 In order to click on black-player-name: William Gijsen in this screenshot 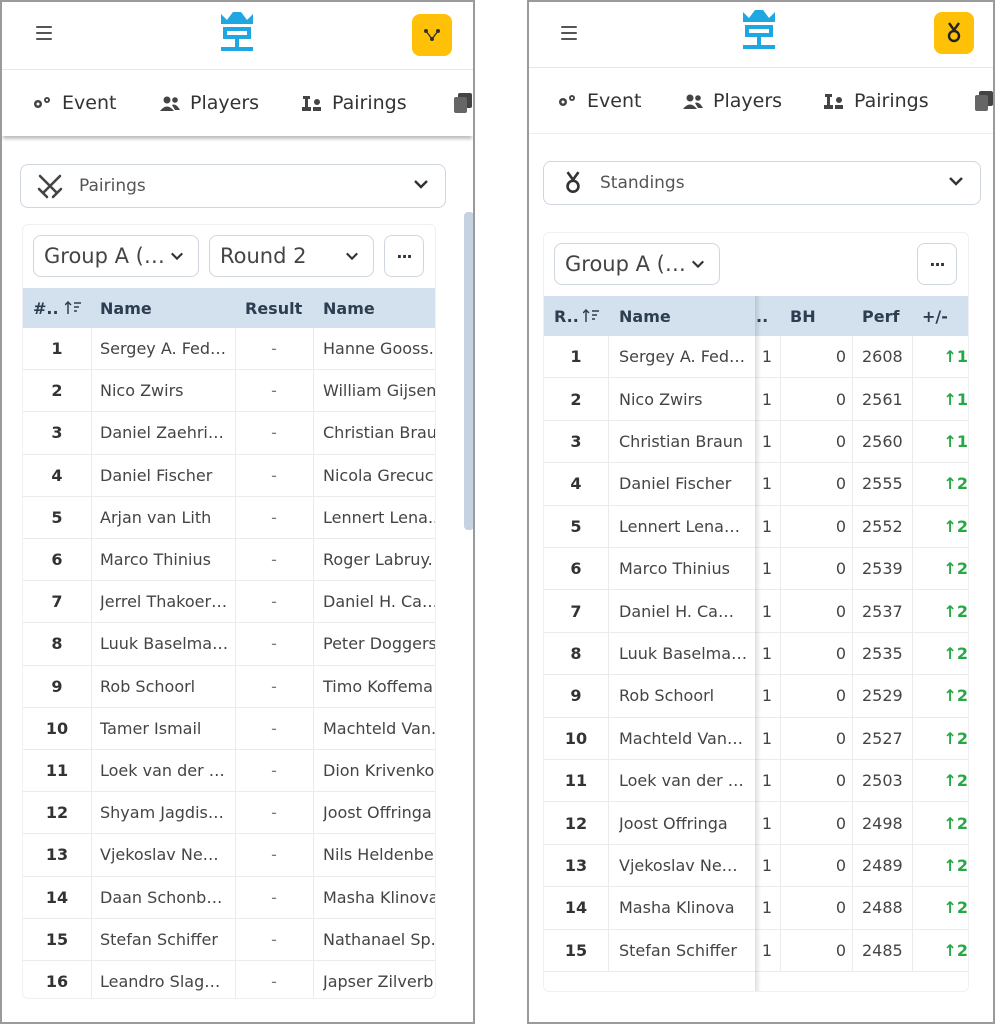, I will do `click(379, 391)`.